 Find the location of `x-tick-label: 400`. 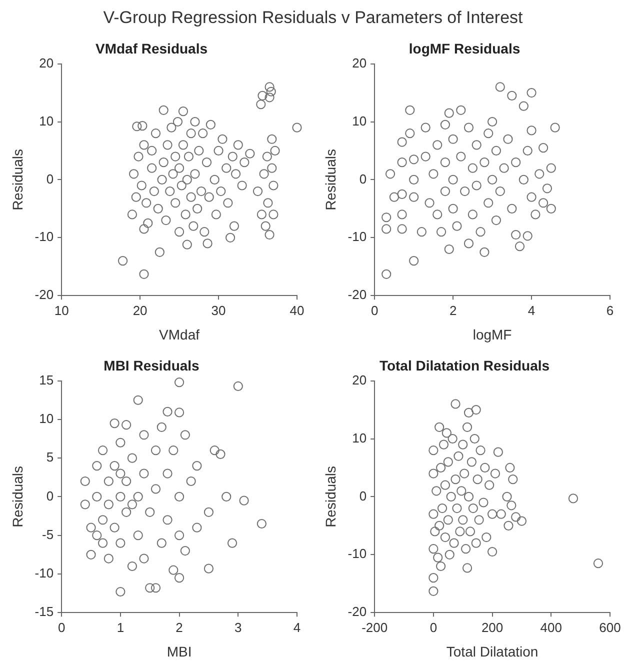

x-tick-label: 400 is located at coordinates (551, 627).